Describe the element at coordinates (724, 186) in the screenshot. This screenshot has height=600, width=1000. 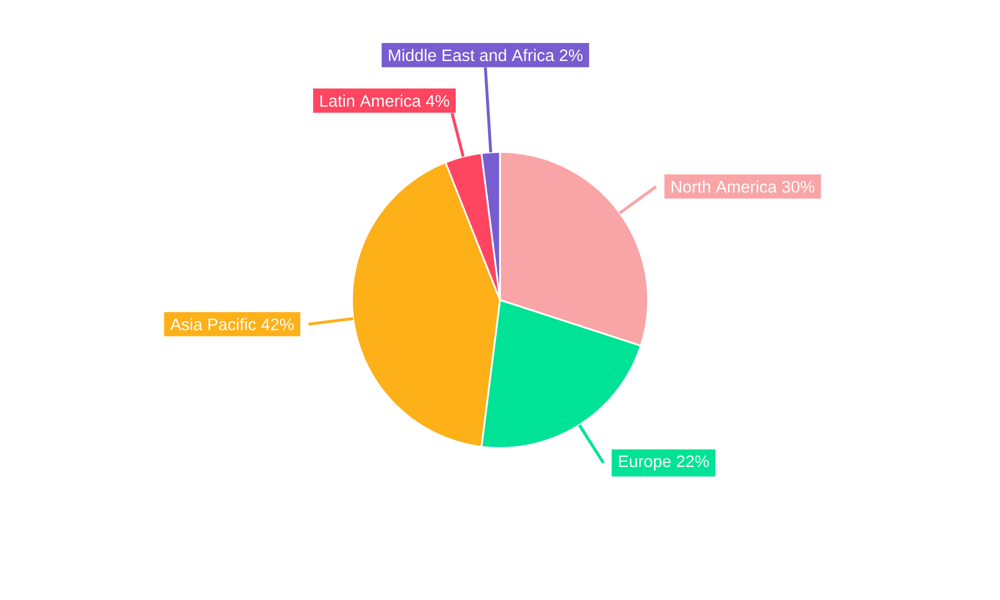
I see `slice-label: North America` at that location.